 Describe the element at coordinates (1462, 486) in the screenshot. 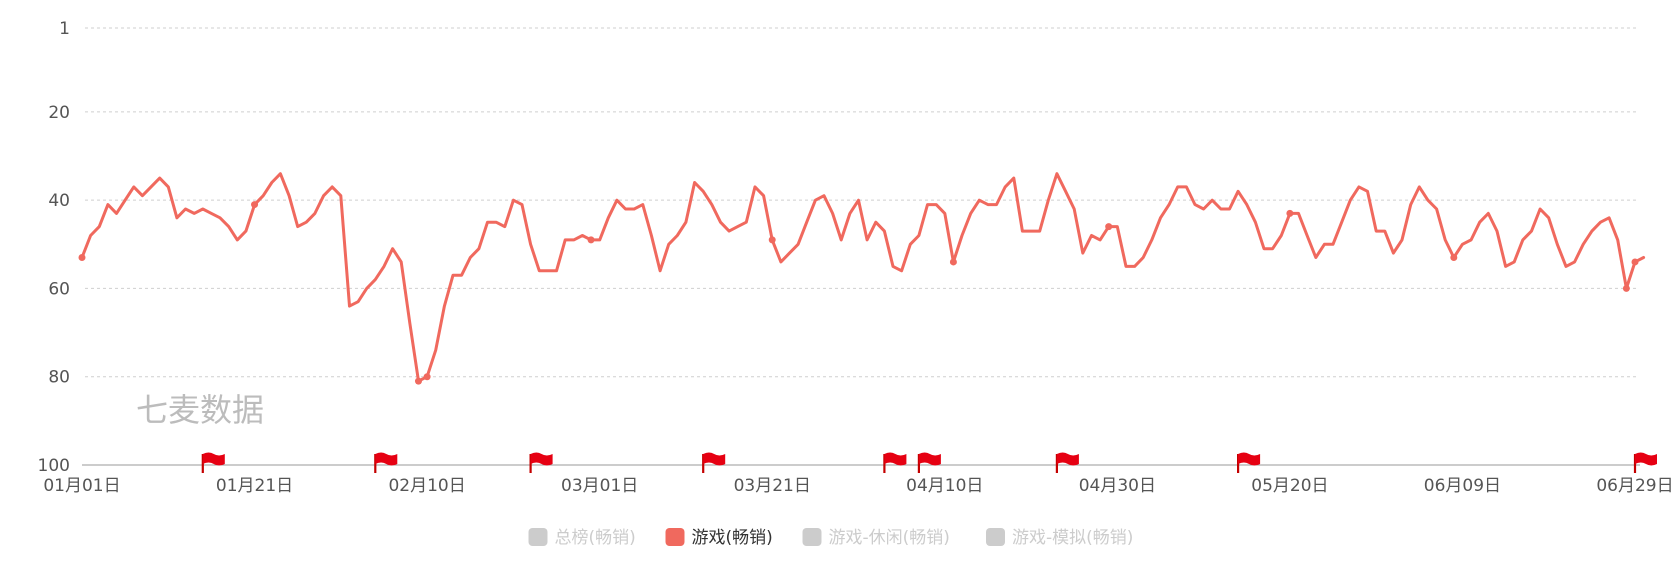

I see `x-tick-label: 06月09日` at that location.